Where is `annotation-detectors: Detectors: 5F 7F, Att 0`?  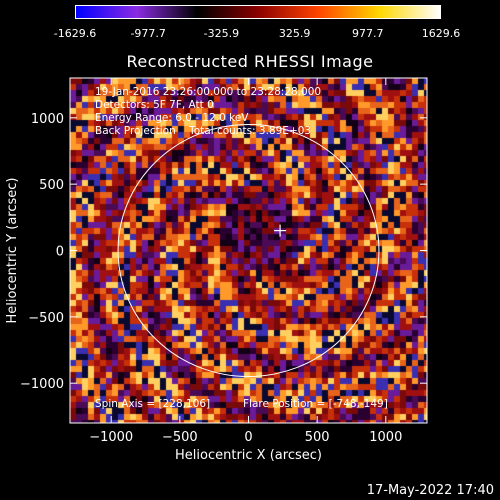
annotation-detectors: Detectors: 5F 7F, Att 0 is located at coordinates (154, 105).